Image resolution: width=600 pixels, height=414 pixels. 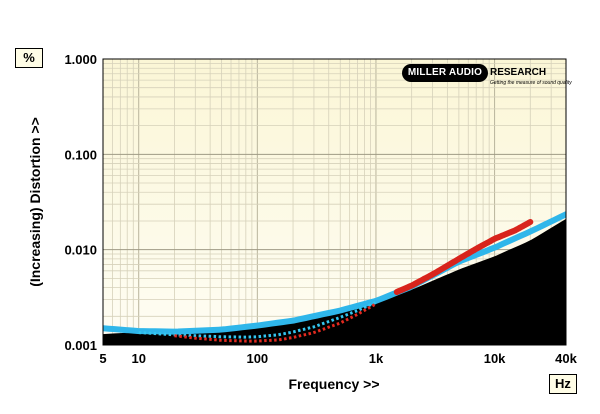 What do you see at coordinates (35, 202) in the screenshot?
I see `y-axis-title: (Increasing) Distortion >>` at bounding box center [35, 202].